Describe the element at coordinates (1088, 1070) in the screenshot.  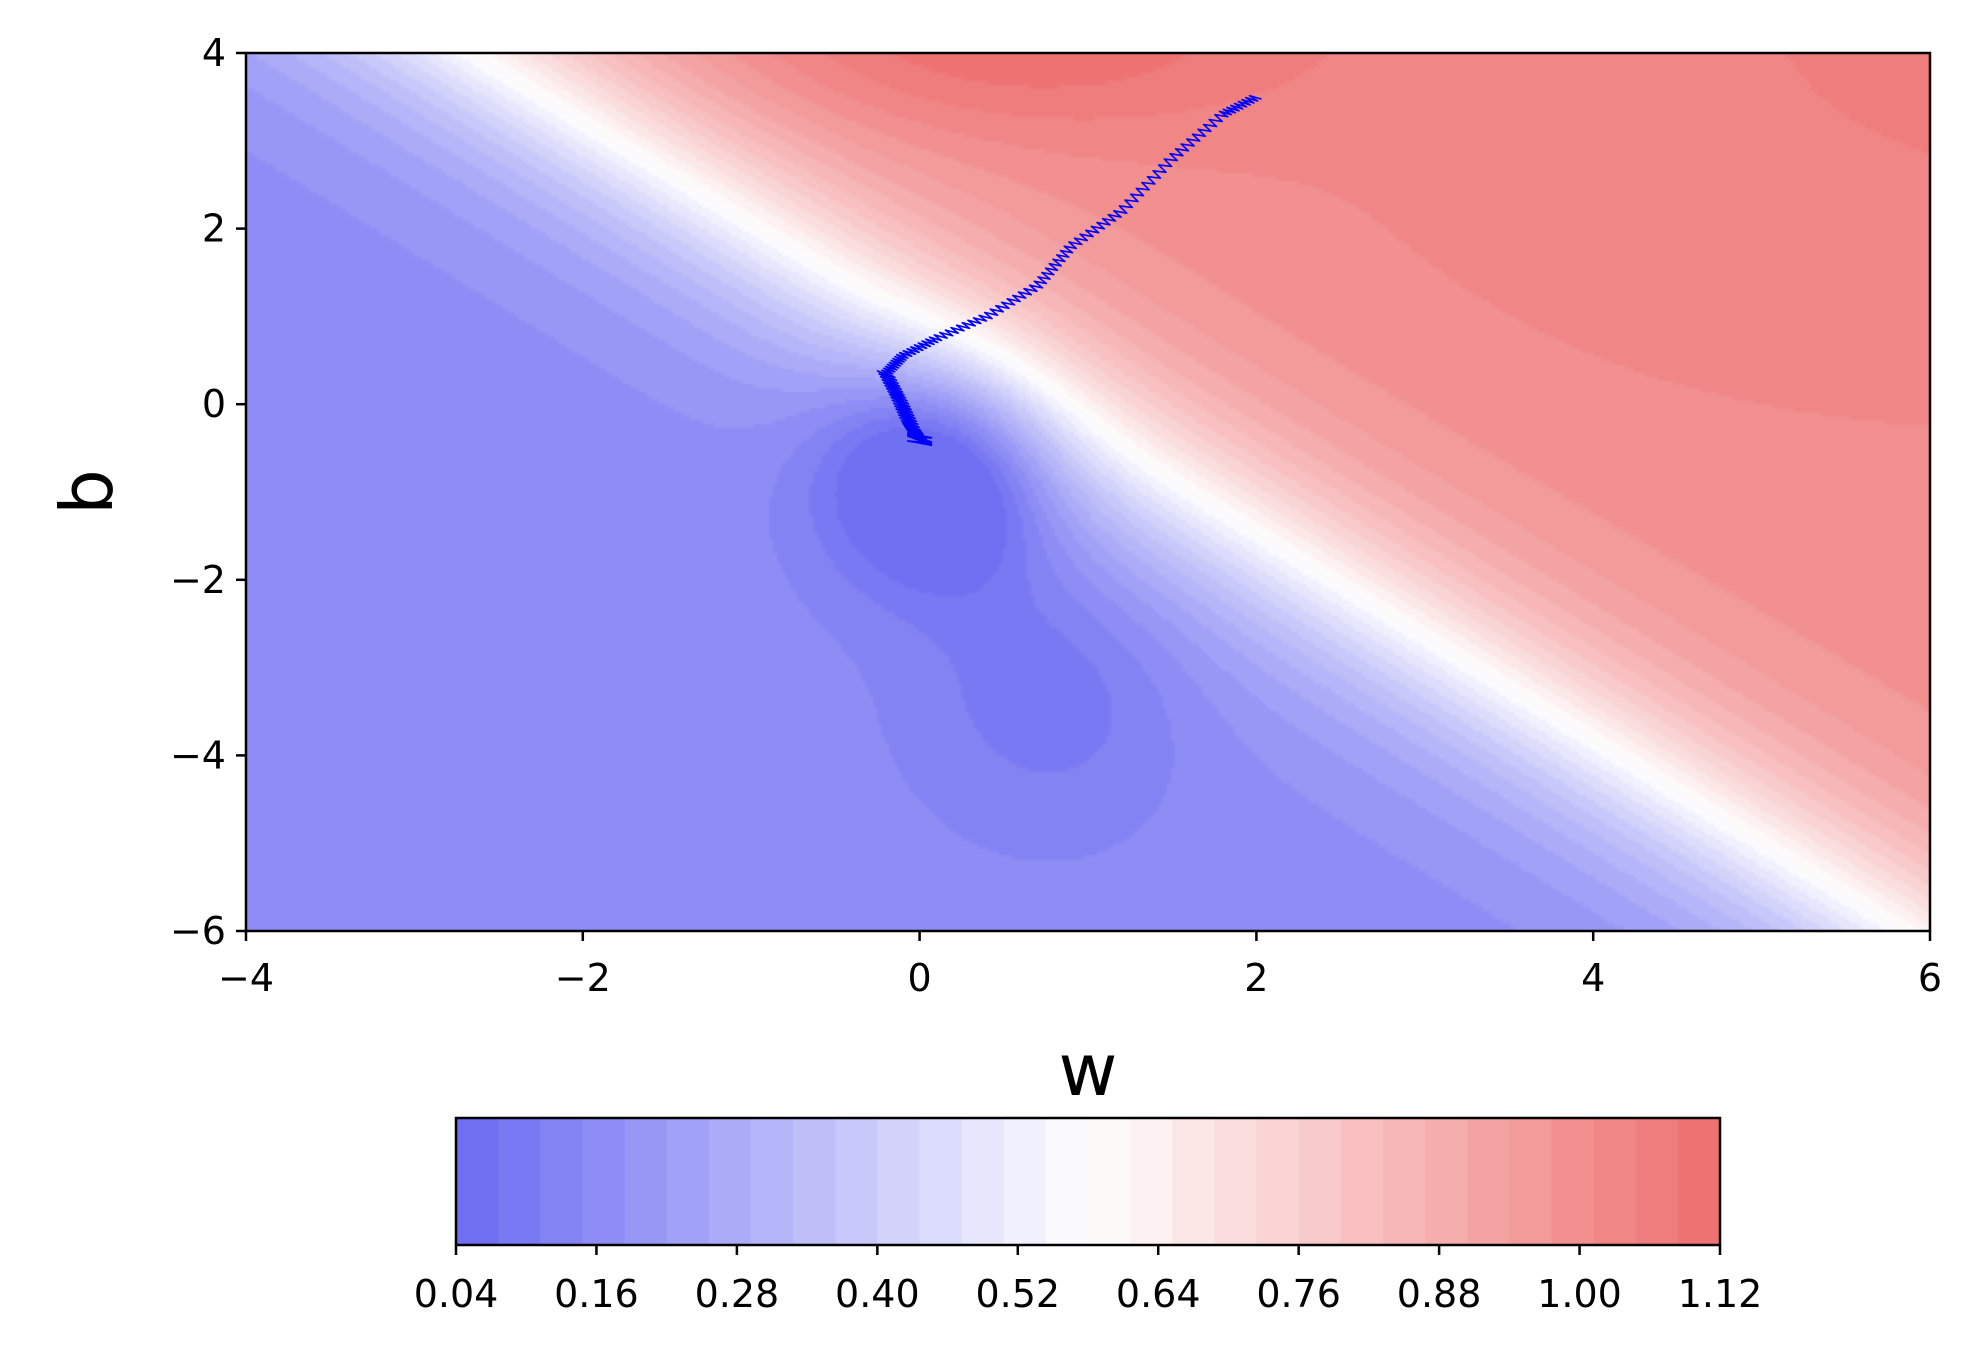
I see `x-axis-label: w` at that location.